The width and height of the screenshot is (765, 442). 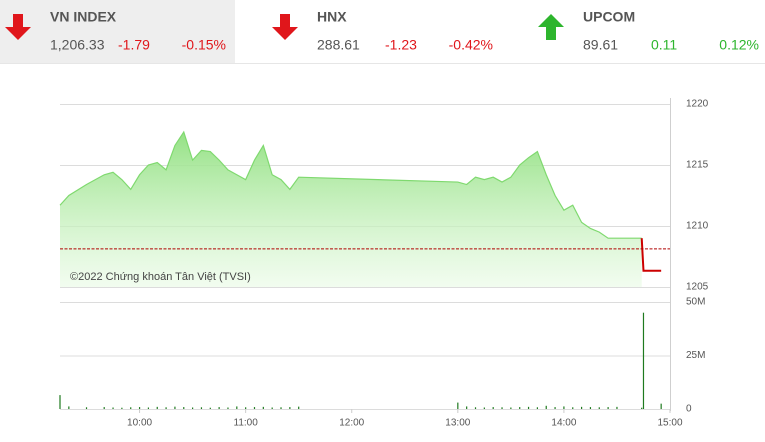 What do you see at coordinates (739, 45) in the screenshot?
I see `index-percent: 0.12%` at bounding box center [739, 45].